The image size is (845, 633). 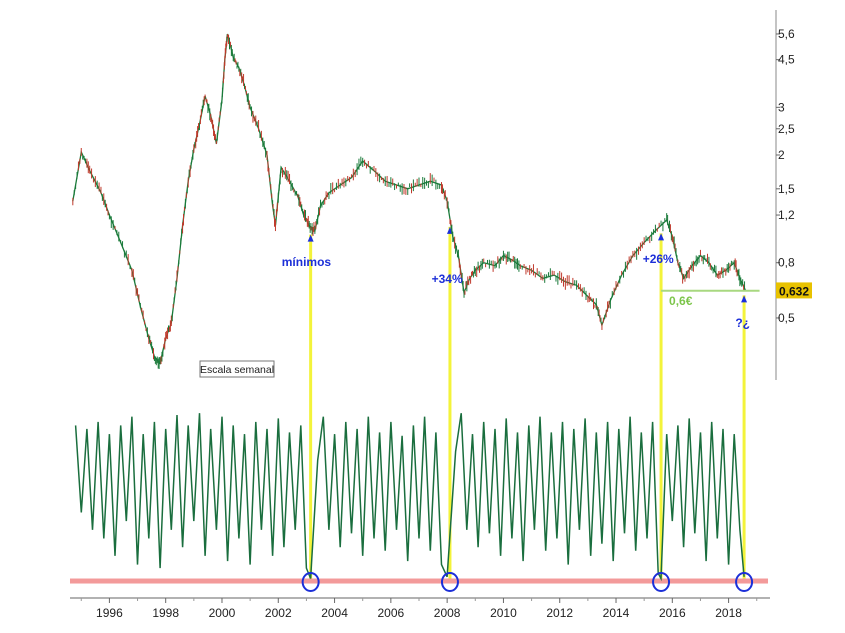 I want to click on price-panel-axis: 5,6 4,5 3 2,5 2 1,5 1,2 0,8 0,5, so click(x=785, y=195).